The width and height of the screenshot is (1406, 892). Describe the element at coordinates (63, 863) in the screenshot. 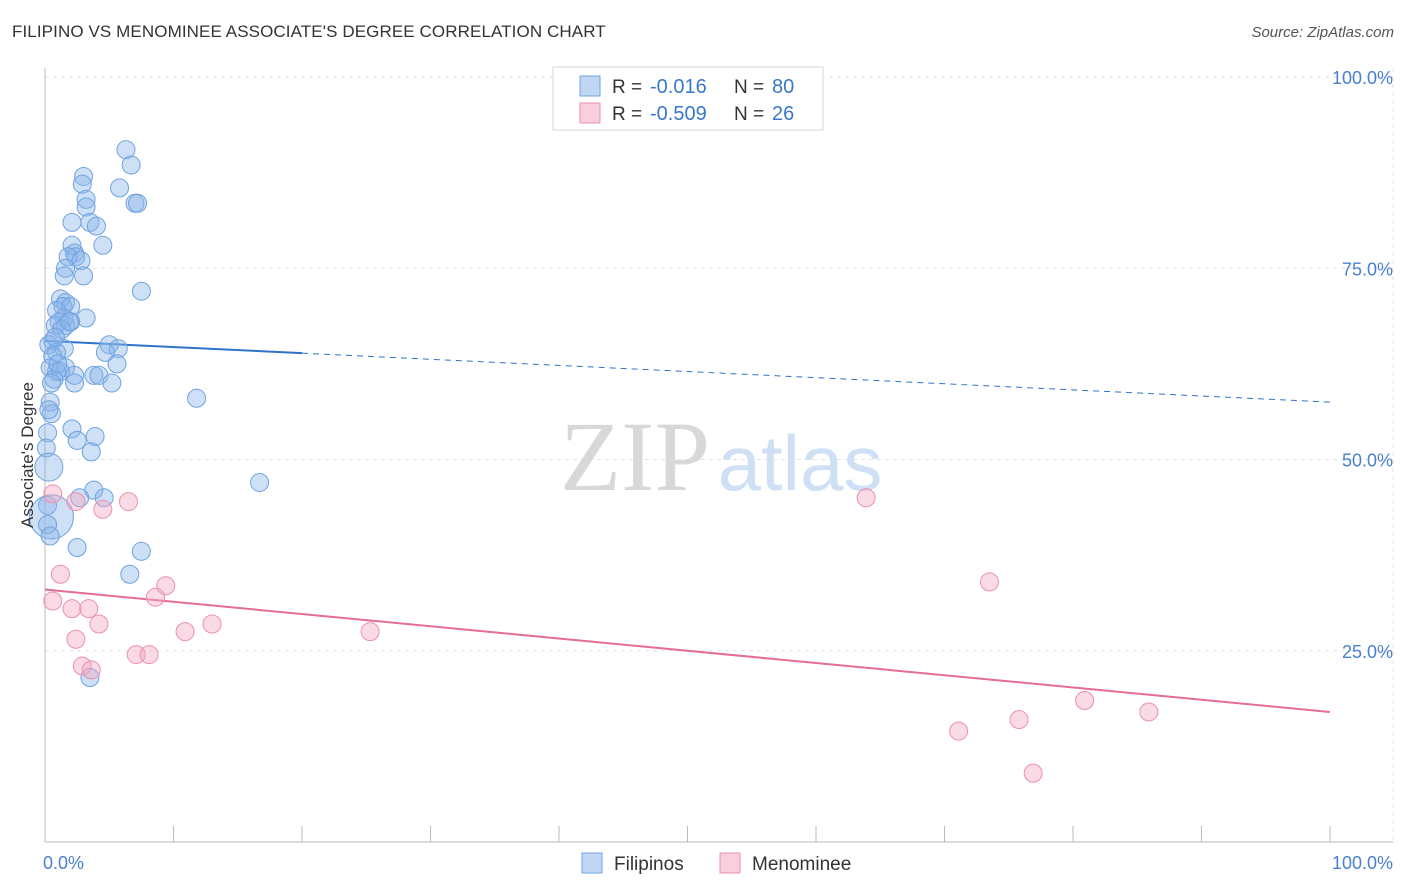

I see `x-tick-label: 0.0%` at that location.